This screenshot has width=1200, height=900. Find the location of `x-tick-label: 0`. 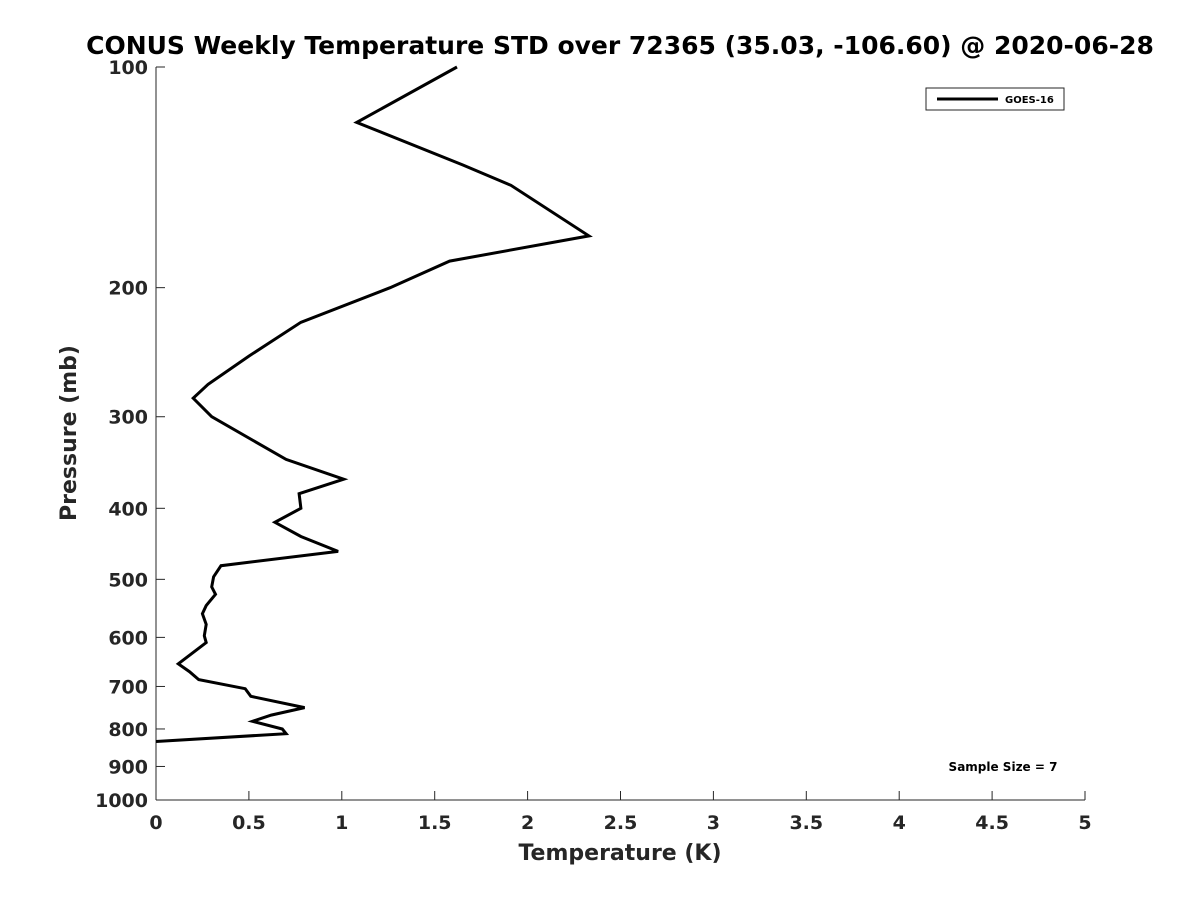

x-tick-label: 0 is located at coordinates (155, 823).